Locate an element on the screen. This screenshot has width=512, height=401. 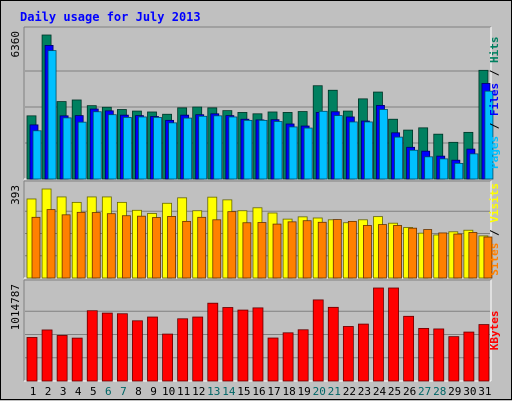
legend-kbytes: KBytes is located at coordinates (494, 331).